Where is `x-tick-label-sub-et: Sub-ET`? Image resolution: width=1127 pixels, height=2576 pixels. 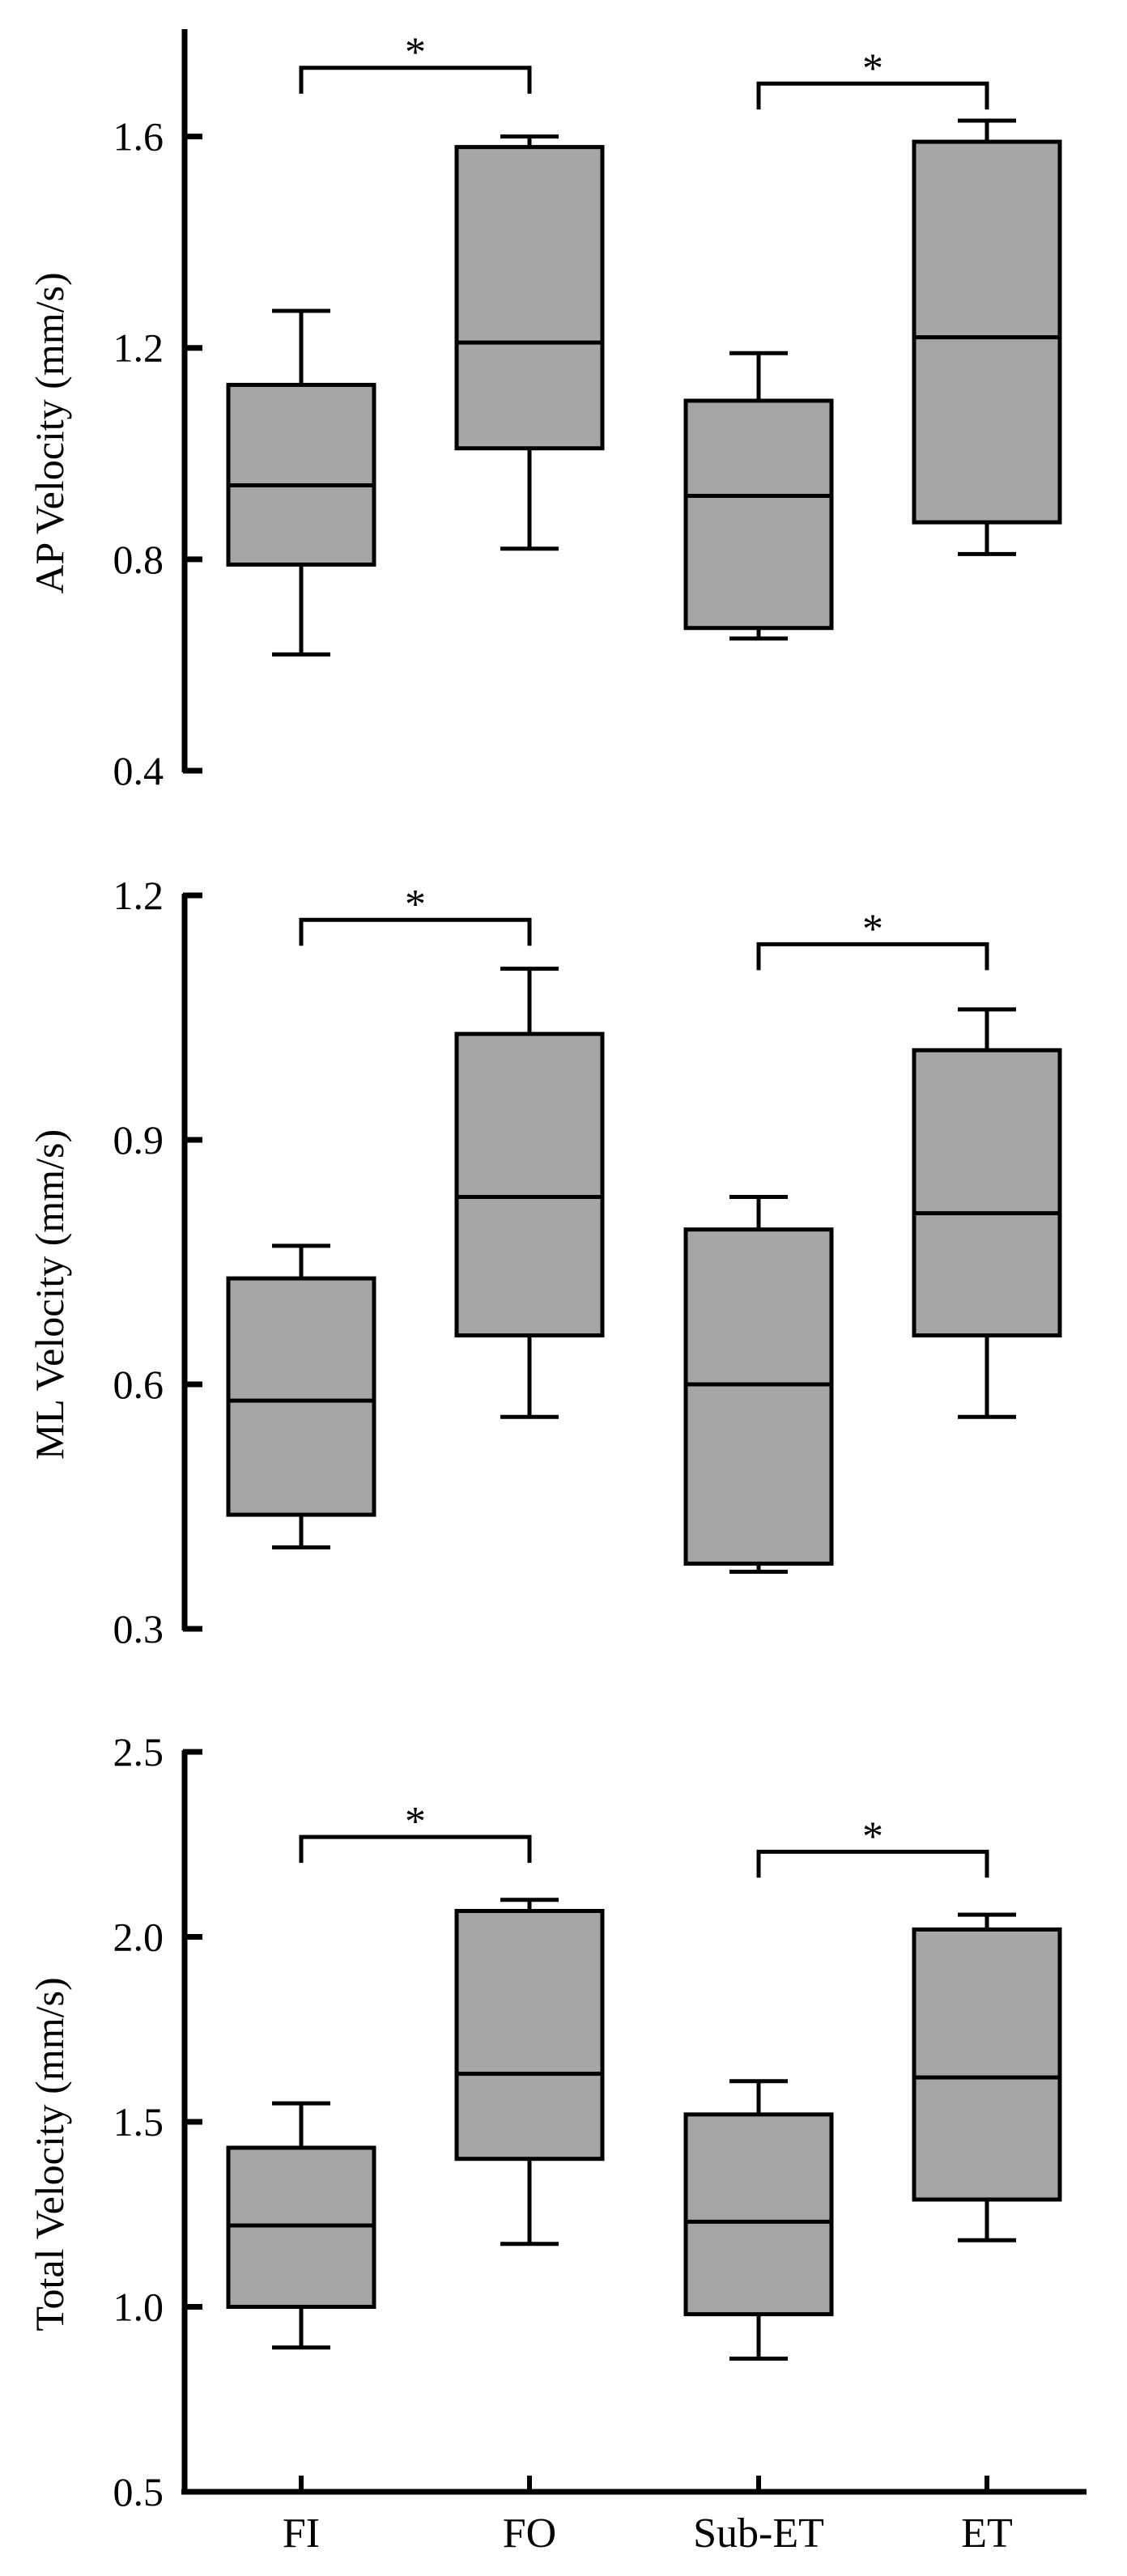 x-tick-label-sub-et: Sub-ET is located at coordinates (758, 2534).